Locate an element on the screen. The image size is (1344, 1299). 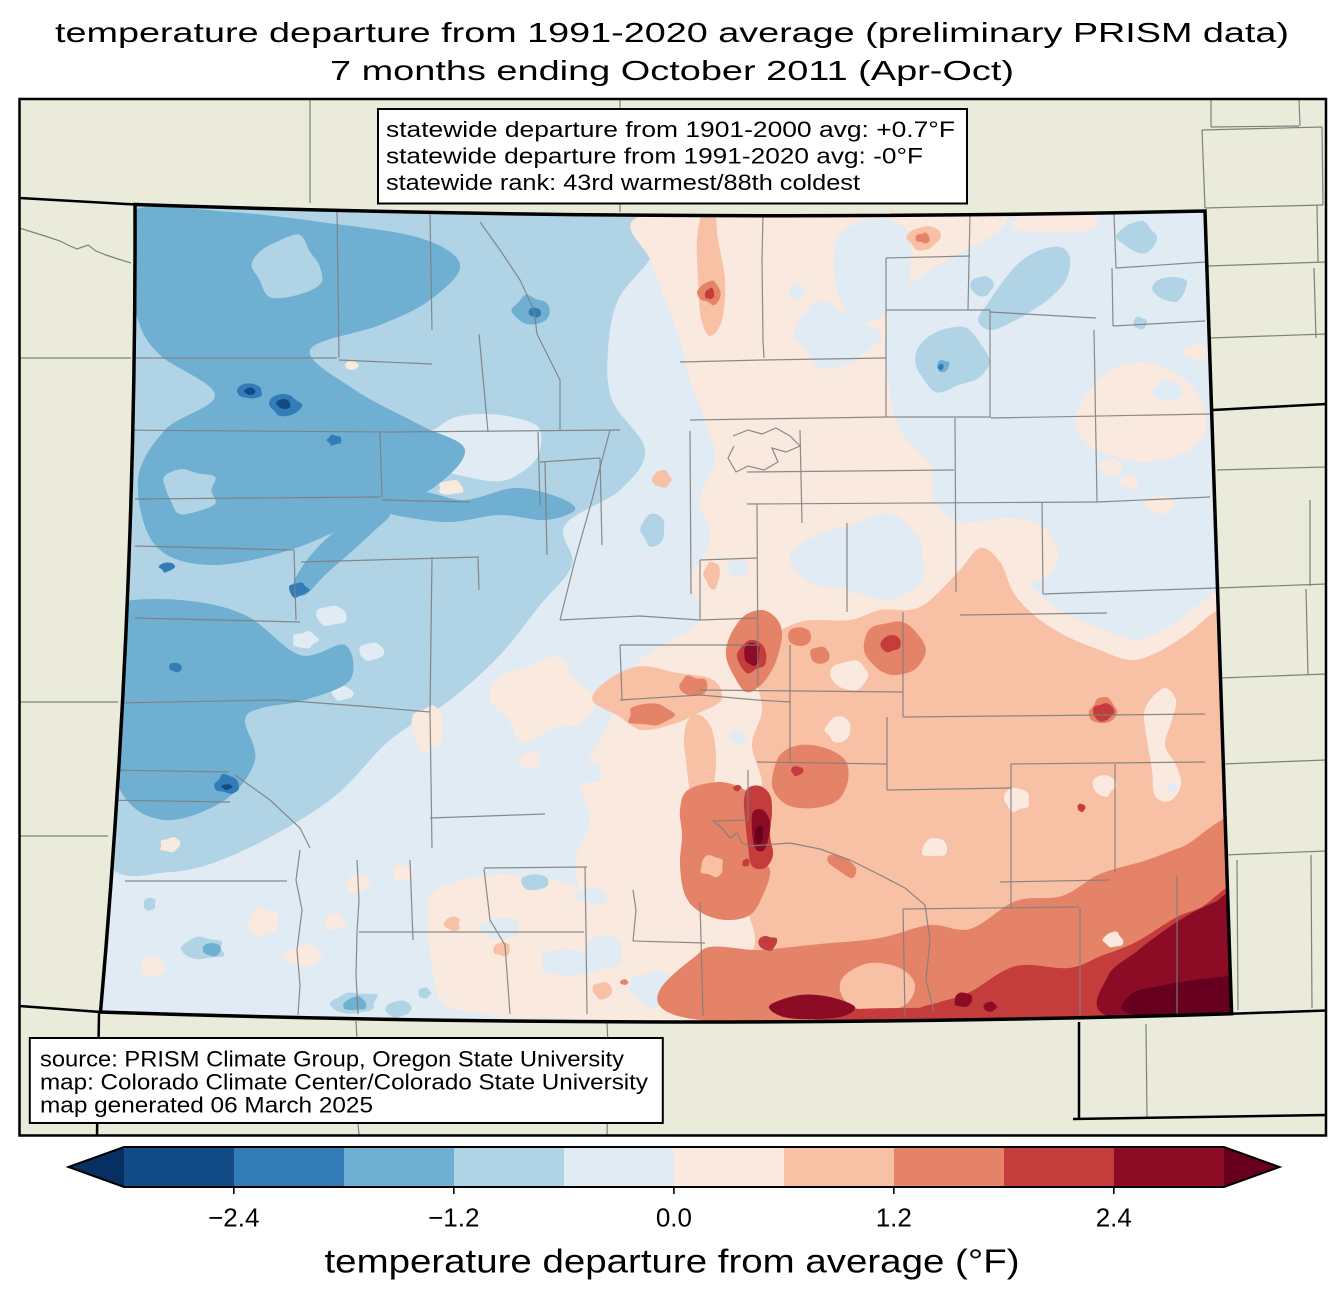
svg-text: −1.2 is located at coordinates (453, 1217).